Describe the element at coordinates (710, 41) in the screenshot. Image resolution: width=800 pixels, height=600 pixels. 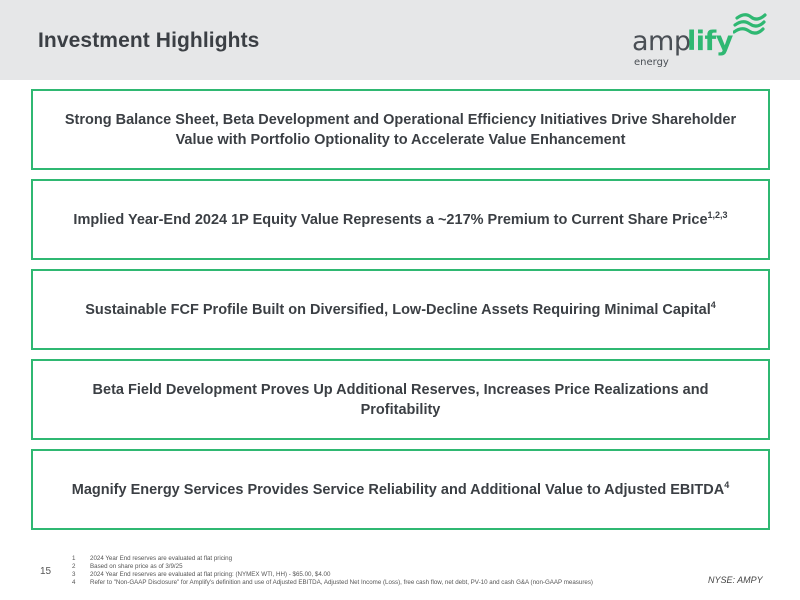
I see `logo-text-lify: lify` at that location.